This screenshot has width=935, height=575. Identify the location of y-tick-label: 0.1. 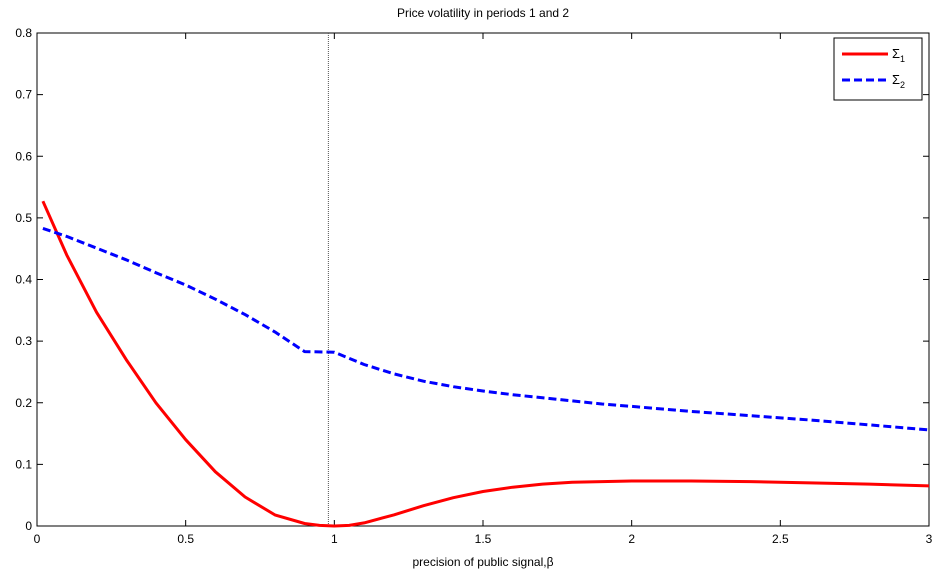
(23, 464).